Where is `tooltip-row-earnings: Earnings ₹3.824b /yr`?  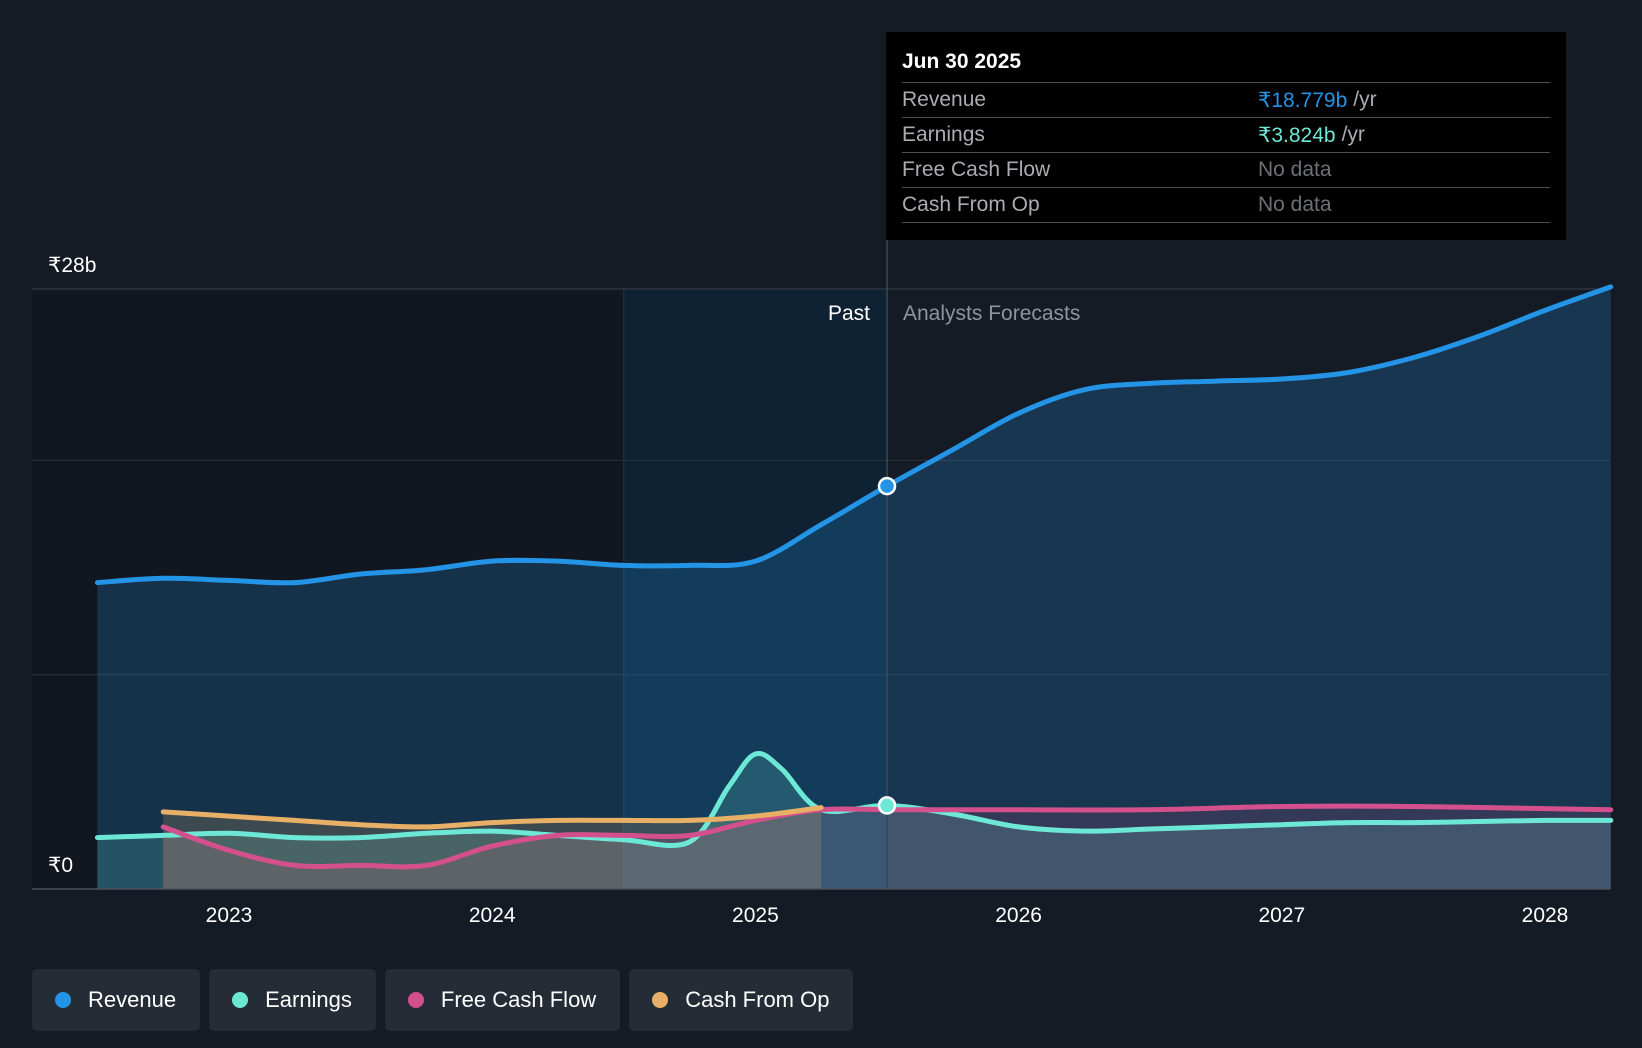 tooltip-row-earnings: Earnings ₹3.824b /yr is located at coordinates (1226, 135).